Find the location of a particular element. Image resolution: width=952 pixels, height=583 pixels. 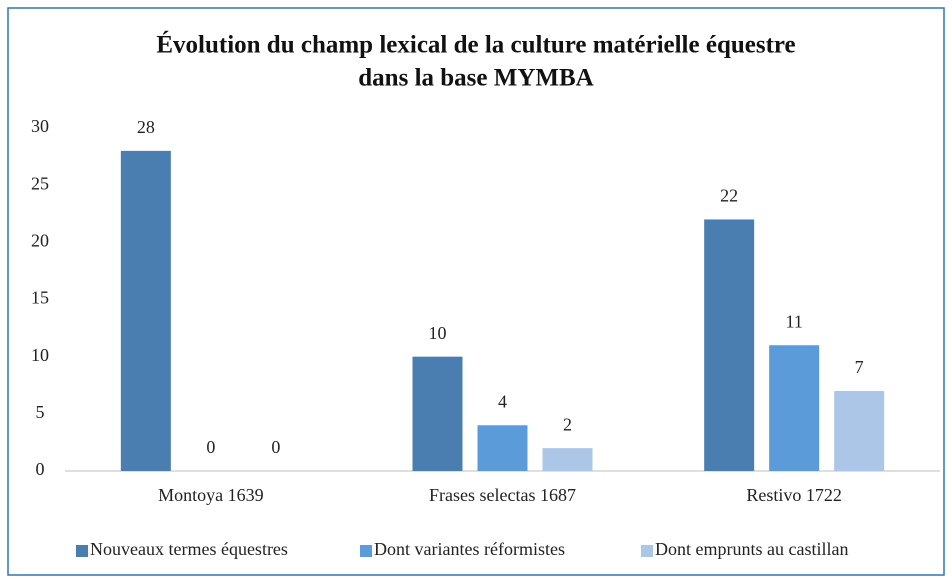

data-label: 7 is located at coordinates (859, 367).